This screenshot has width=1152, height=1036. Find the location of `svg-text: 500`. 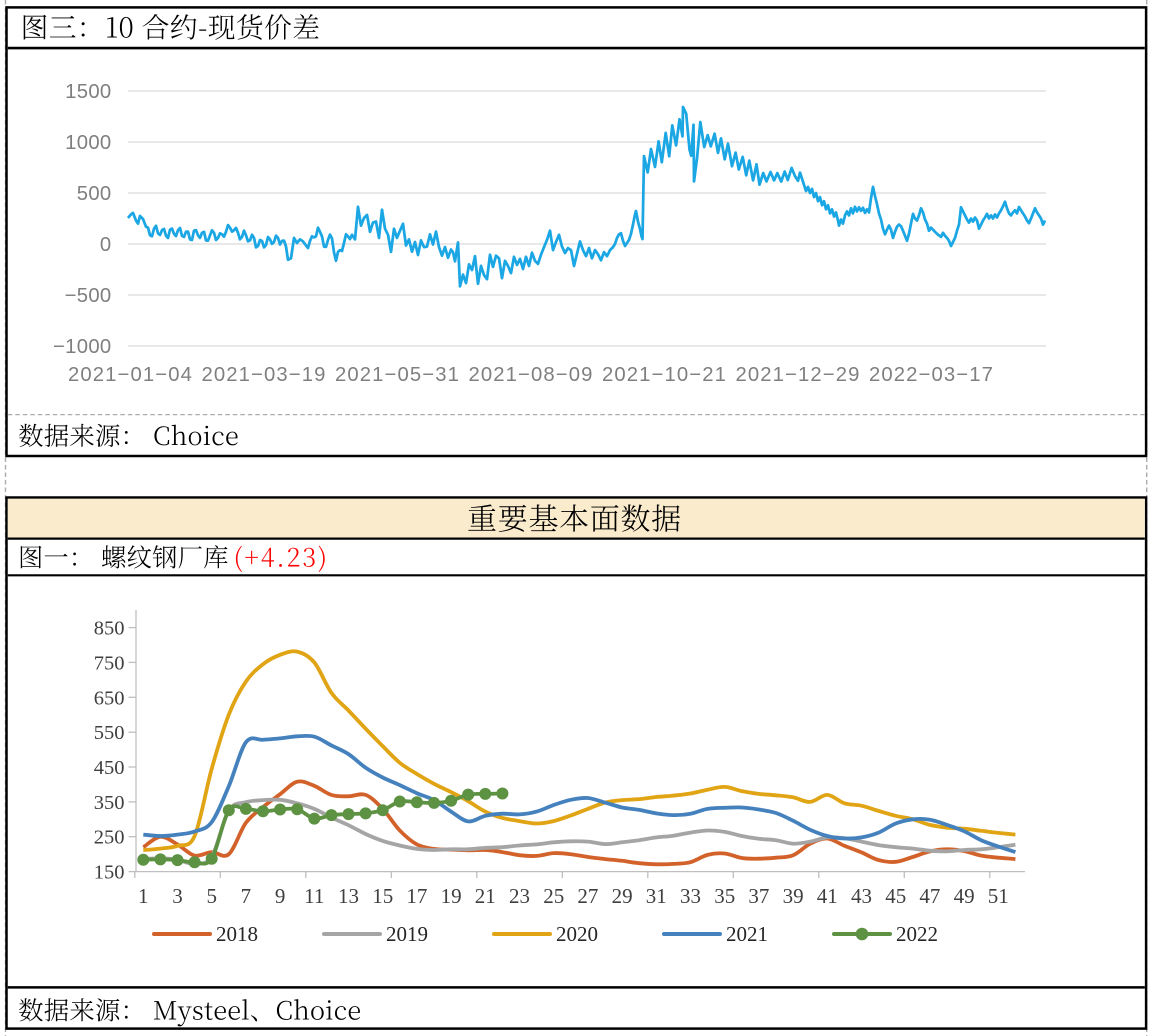

svg-text: 500 is located at coordinates (94, 194).